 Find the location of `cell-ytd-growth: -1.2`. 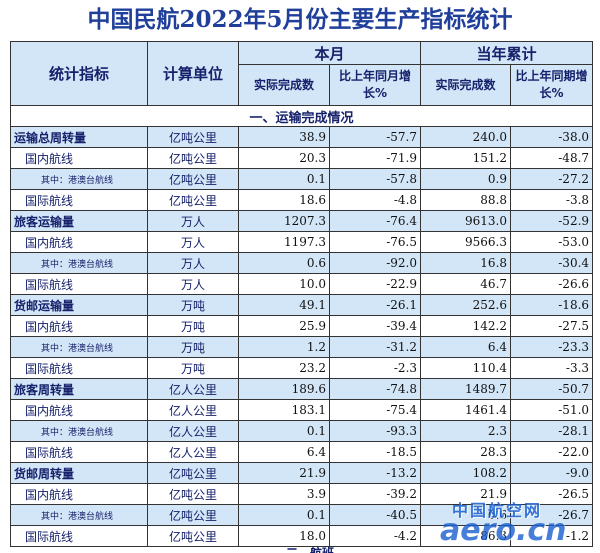

cell-ytd-growth: -1.2 is located at coordinates (552, 536).